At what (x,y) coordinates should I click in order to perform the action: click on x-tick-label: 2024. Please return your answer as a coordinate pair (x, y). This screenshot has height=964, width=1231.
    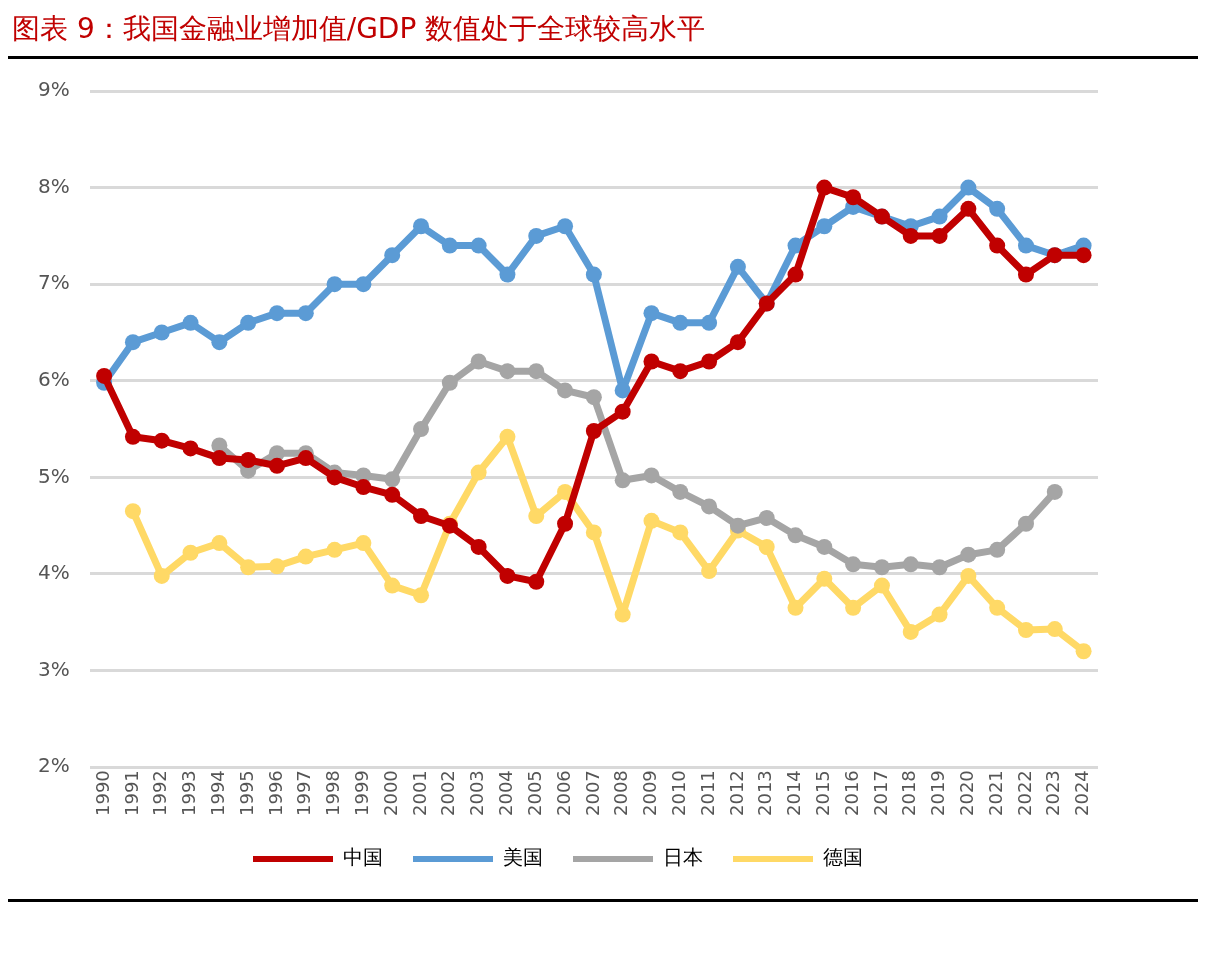
    Looking at the image, I should click on (1082, 793).